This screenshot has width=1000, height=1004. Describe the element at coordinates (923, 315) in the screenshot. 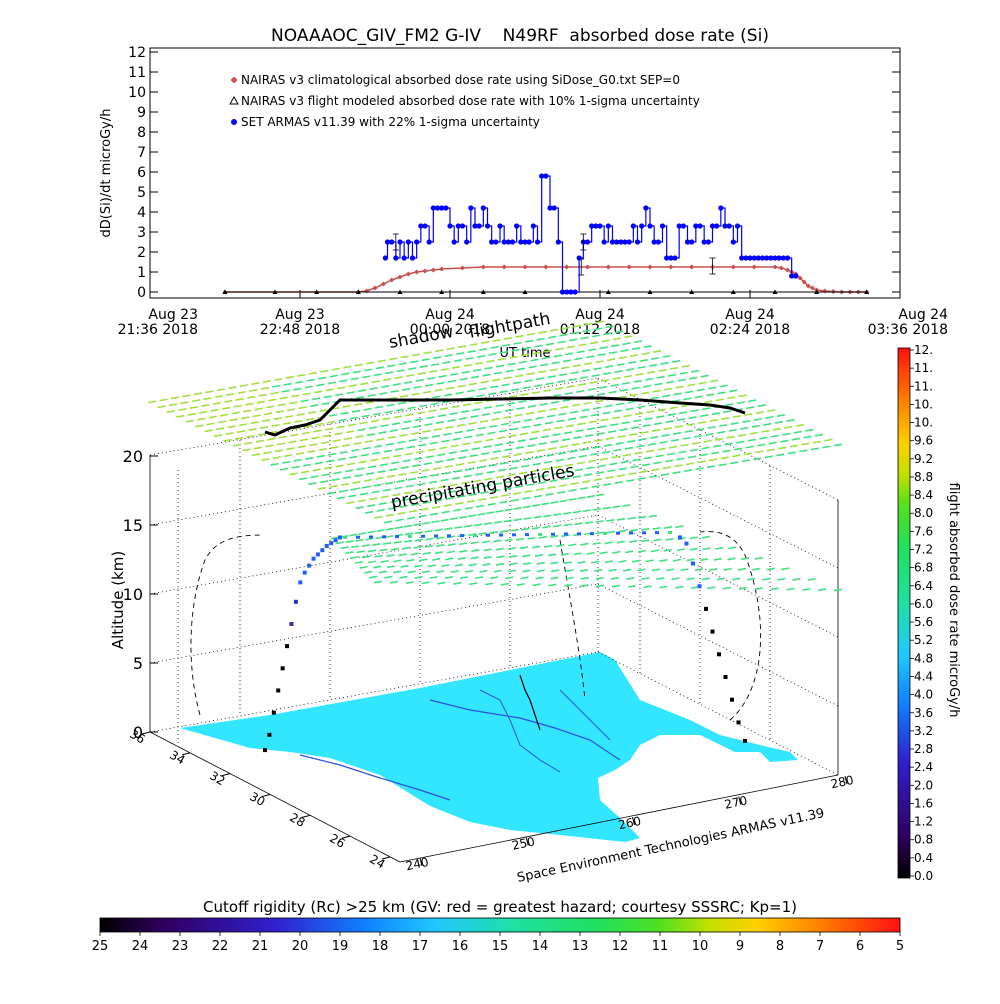

I see `x-tick-label: Aug 24` at that location.